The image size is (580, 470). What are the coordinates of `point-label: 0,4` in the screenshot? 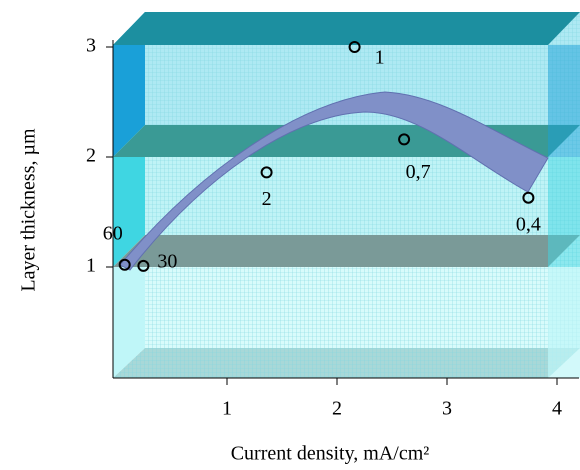 It's located at (528, 224).